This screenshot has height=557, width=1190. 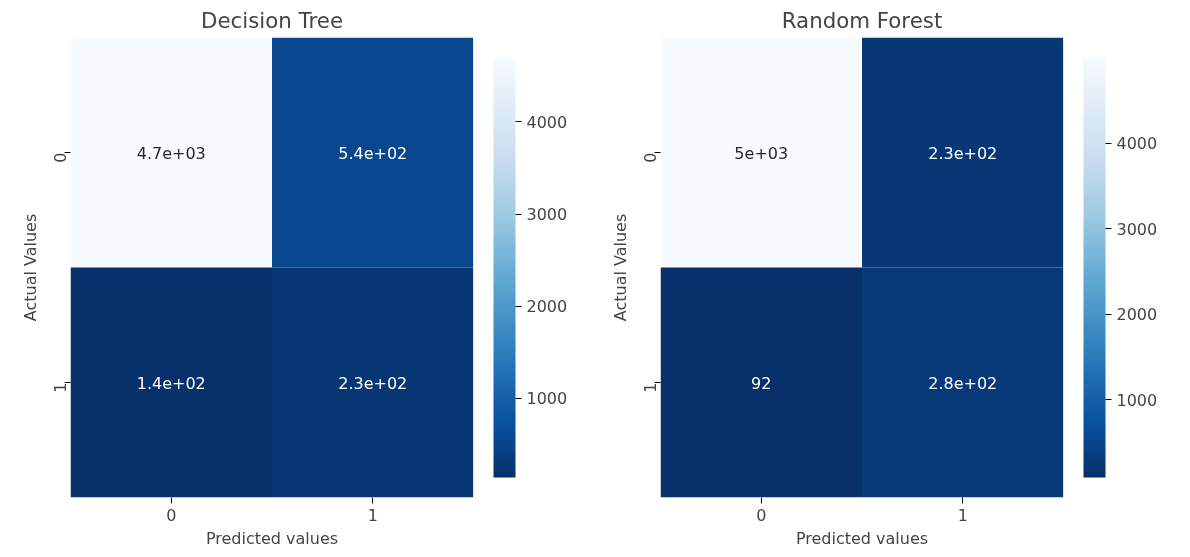 What do you see at coordinates (171, 383) in the screenshot?
I see `data-label: 1.4e+02` at bounding box center [171, 383].